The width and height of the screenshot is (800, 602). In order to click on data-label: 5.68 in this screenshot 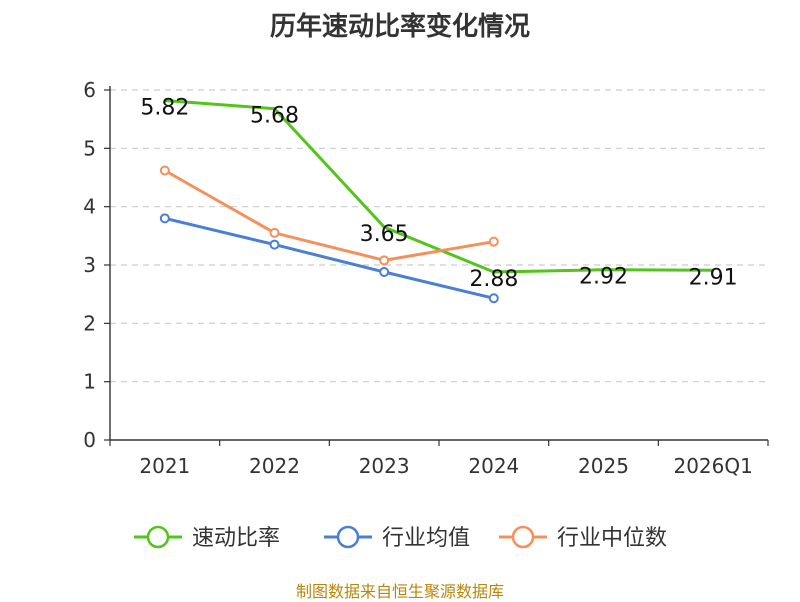, I will do `click(274, 116)`.